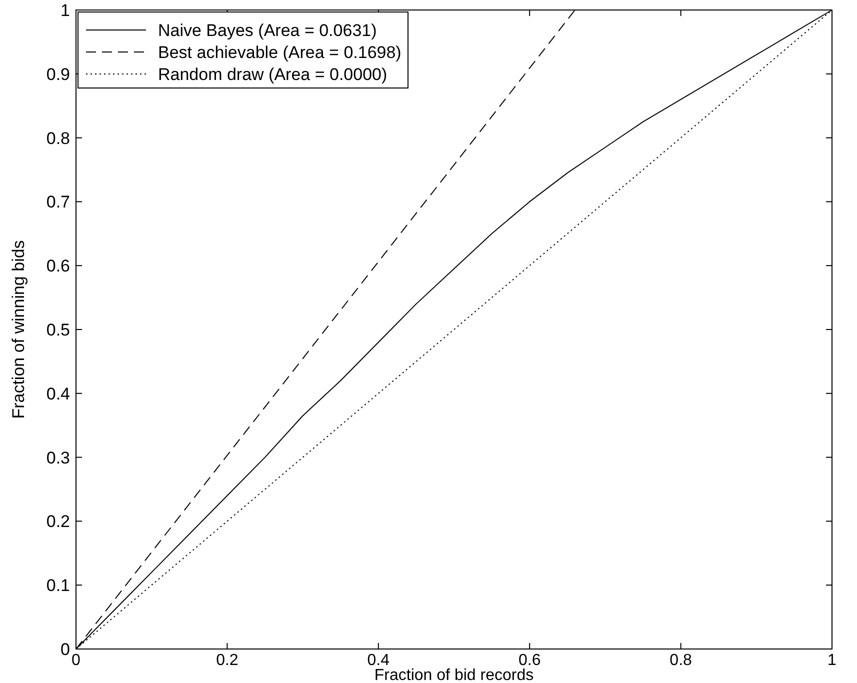 Image resolution: width=857 pixels, height=683 pixels. I want to click on legend-label: Best achievable (Area = 0.1698), so click(280, 52).